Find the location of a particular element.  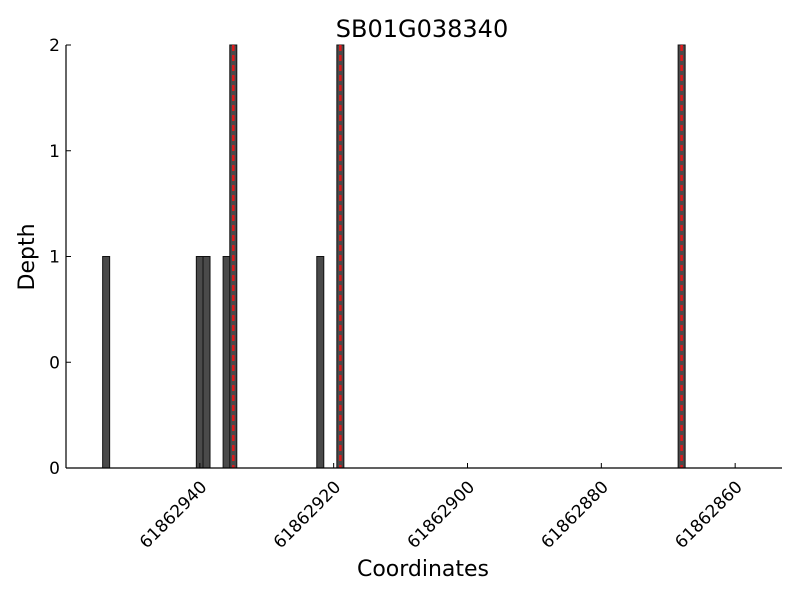

y-tick-label-4: 2 is located at coordinates (54, 46).